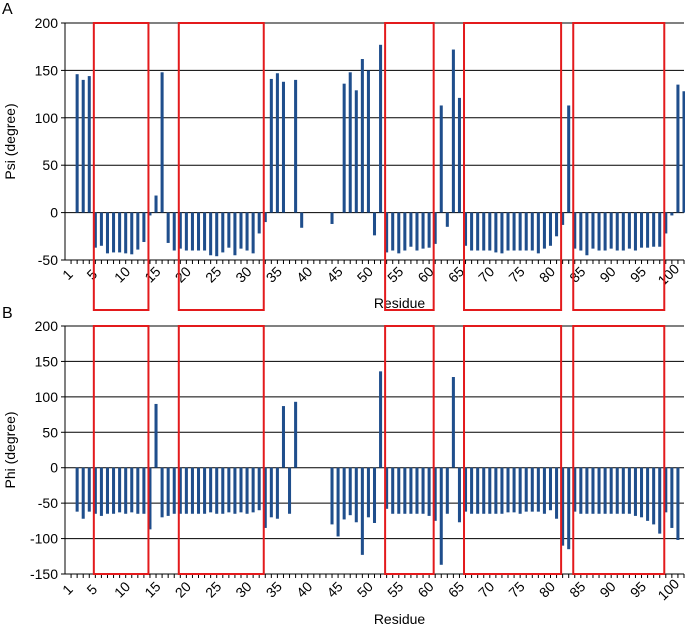 The width and height of the screenshot is (685, 628). What do you see at coordinates (122, 589) in the screenshot?
I see `x-tick-label: 10` at bounding box center [122, 589].